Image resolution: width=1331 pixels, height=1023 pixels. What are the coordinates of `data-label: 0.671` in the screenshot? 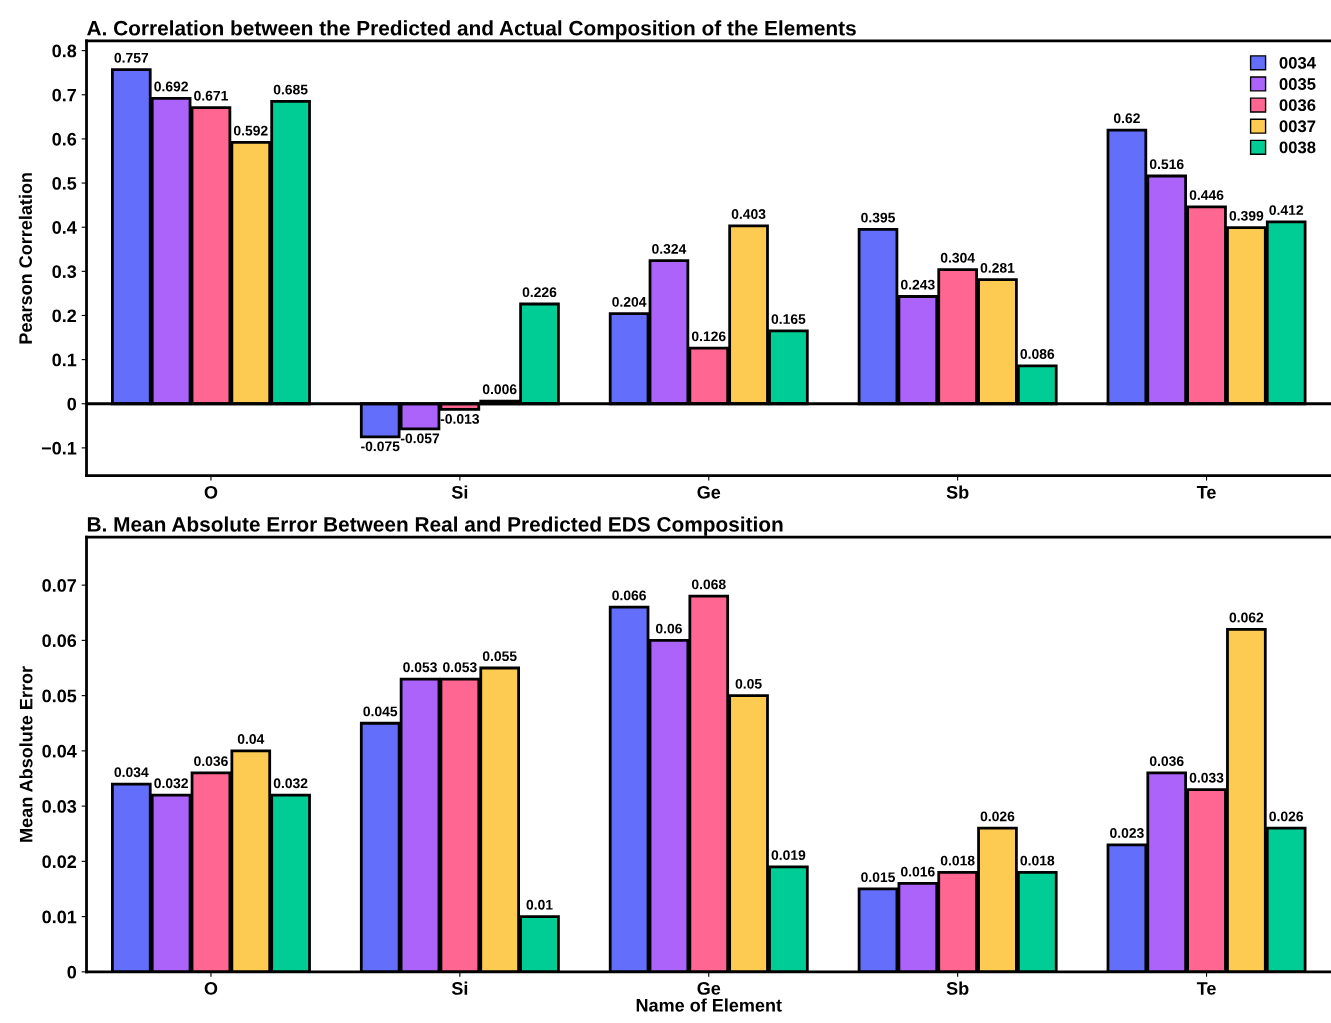 It's located at (211, 95).